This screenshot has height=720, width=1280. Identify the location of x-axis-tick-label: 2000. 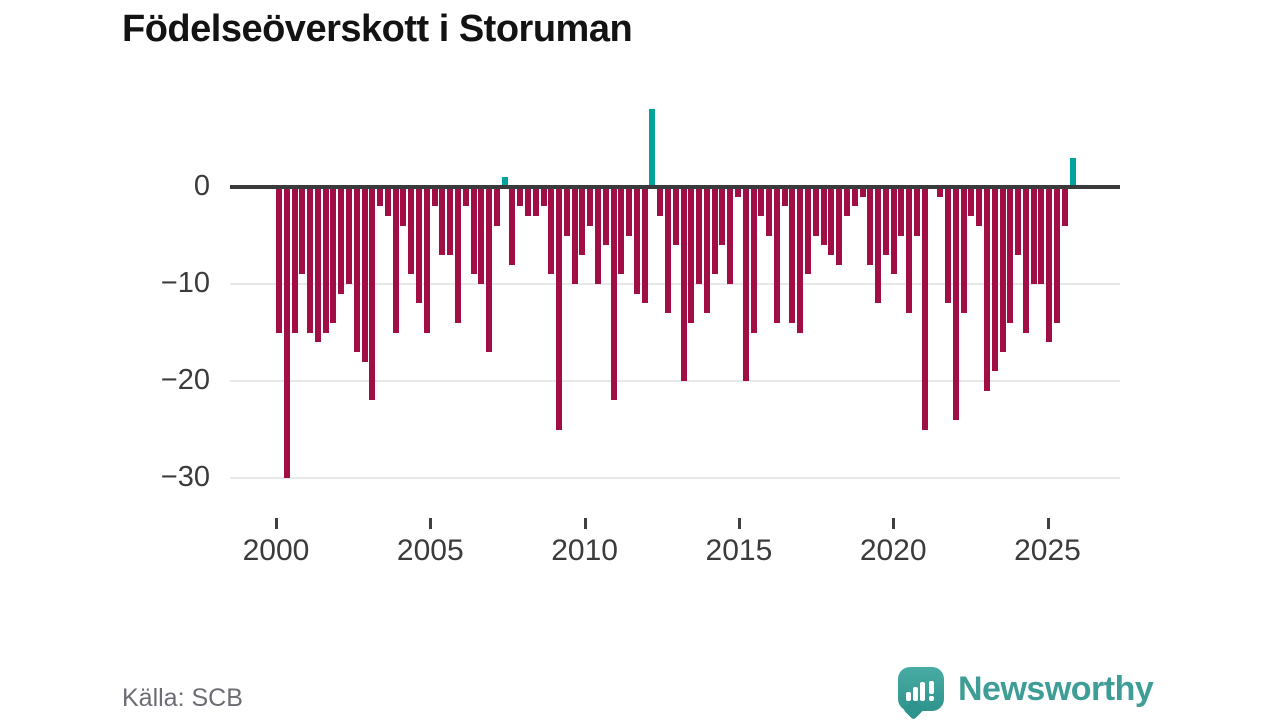
(276, 550).